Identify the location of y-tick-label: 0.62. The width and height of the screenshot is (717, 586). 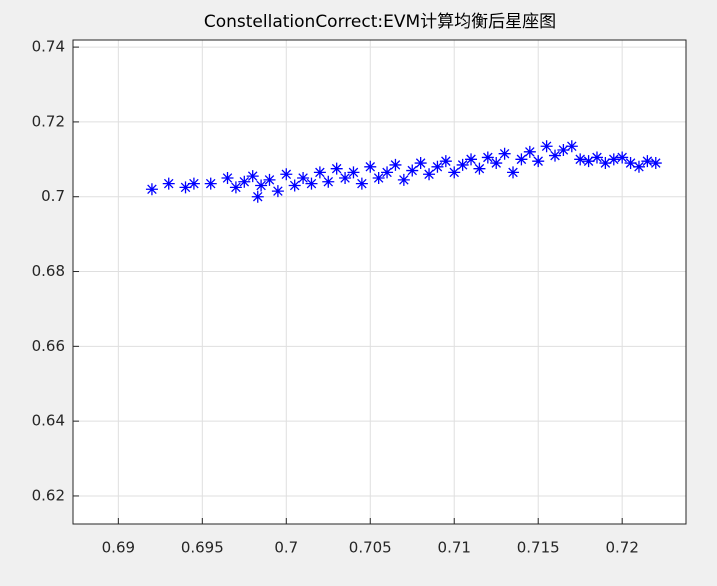
(48, 495).